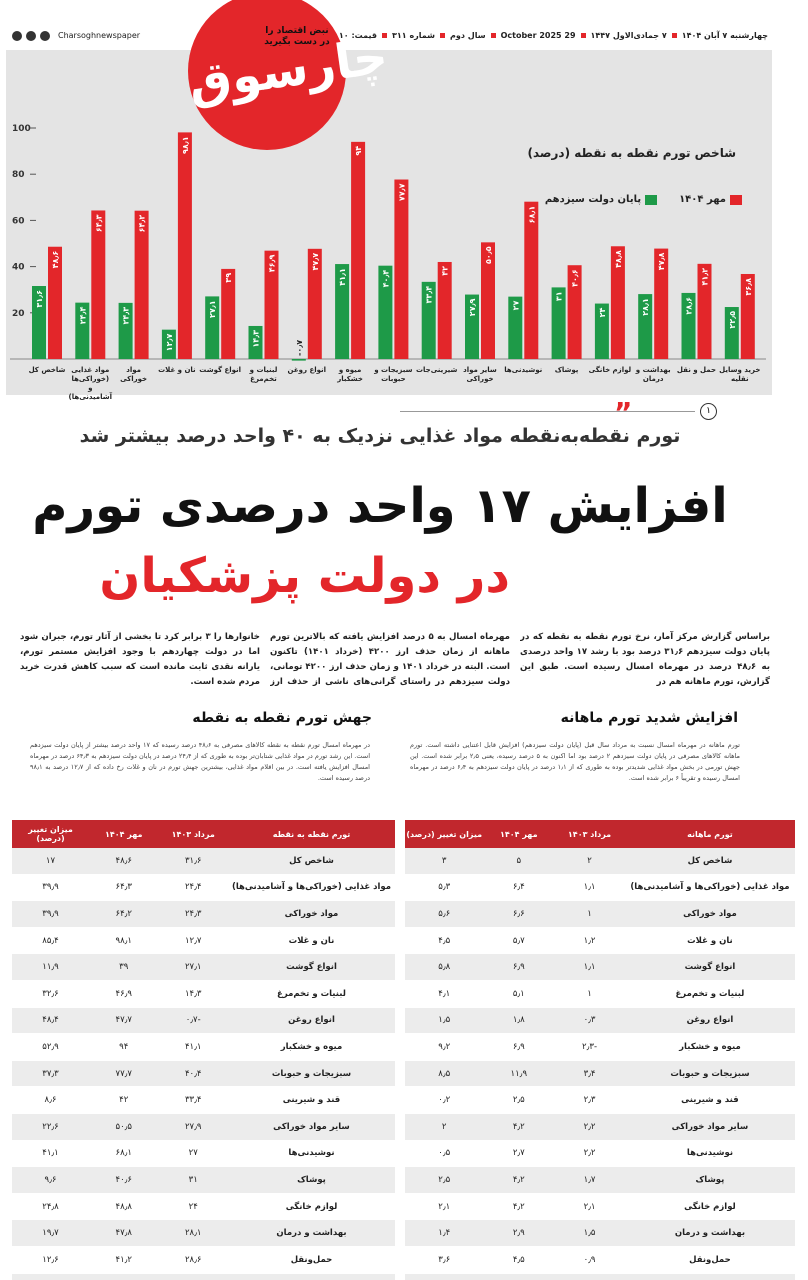  What do you see at coordinates (618, 259) in the screenshot?
I see `value-label: ۴۸٫۸` at bounding box center [618, 259].